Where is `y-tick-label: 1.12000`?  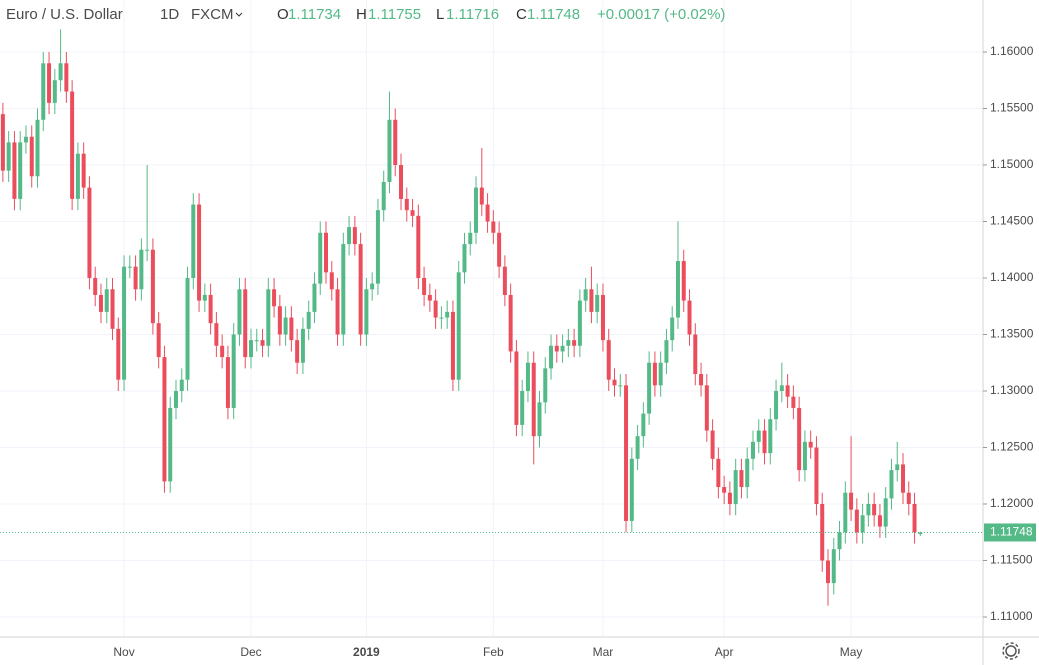 y-tick-label: 1.12000 is located at coordinates (1012, 503).